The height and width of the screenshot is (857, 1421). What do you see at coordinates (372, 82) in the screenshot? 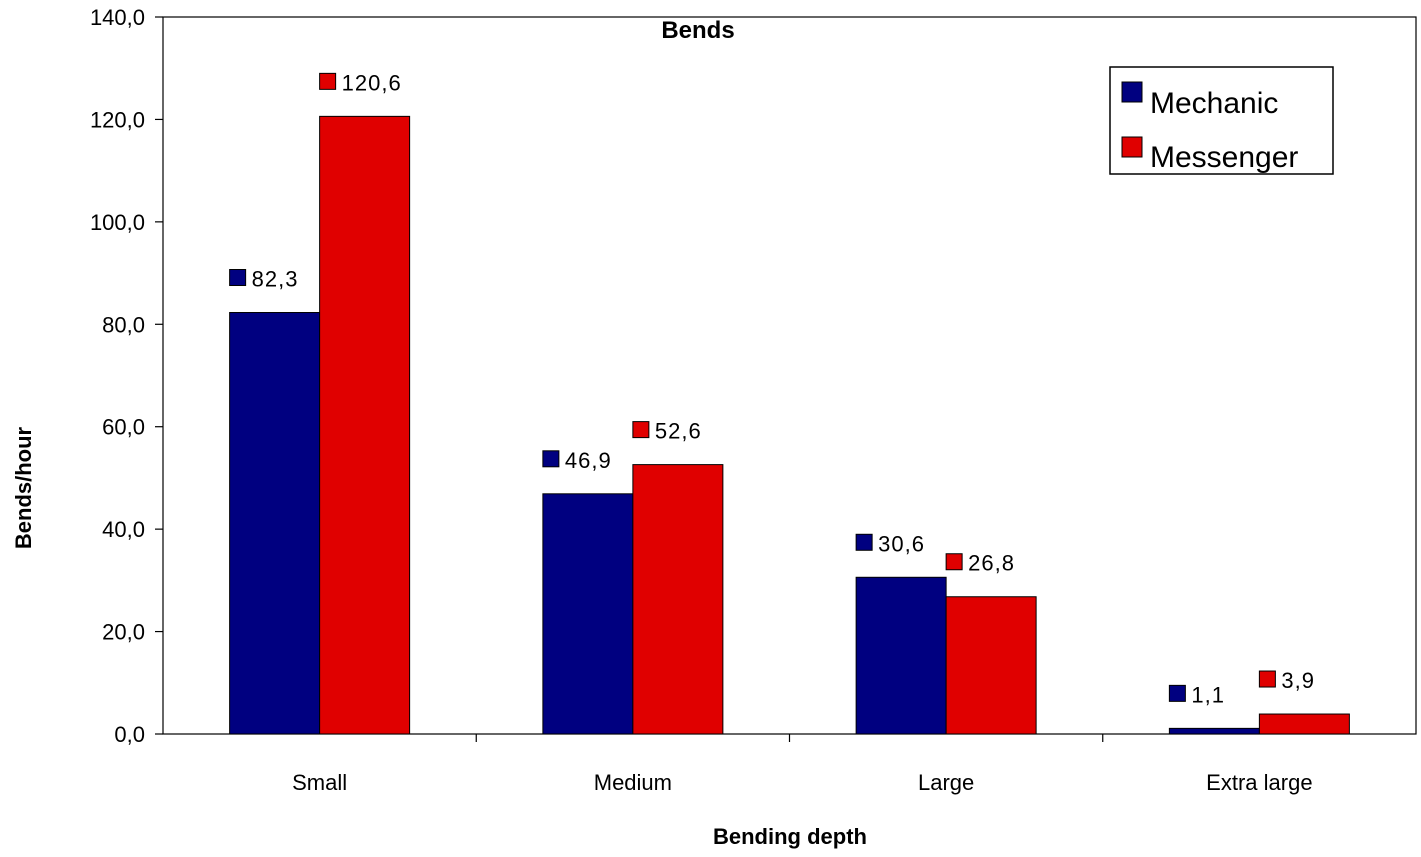
I see `data-label-messenger: 120,6` at bounding box center [372, 82].